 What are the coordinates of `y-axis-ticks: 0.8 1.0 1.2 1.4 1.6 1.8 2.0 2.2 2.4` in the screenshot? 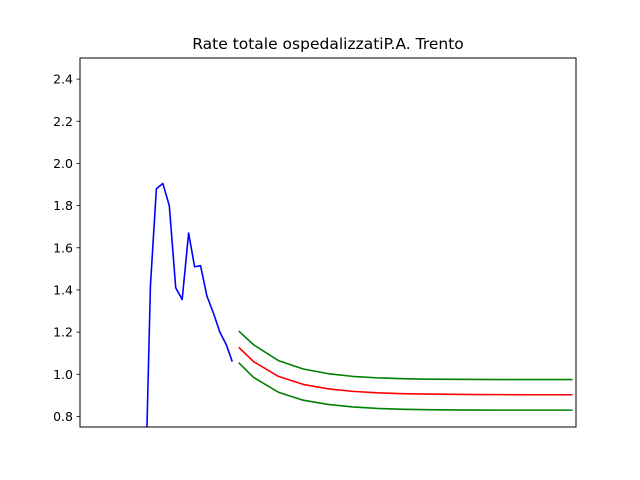 It's located at (66, 248).